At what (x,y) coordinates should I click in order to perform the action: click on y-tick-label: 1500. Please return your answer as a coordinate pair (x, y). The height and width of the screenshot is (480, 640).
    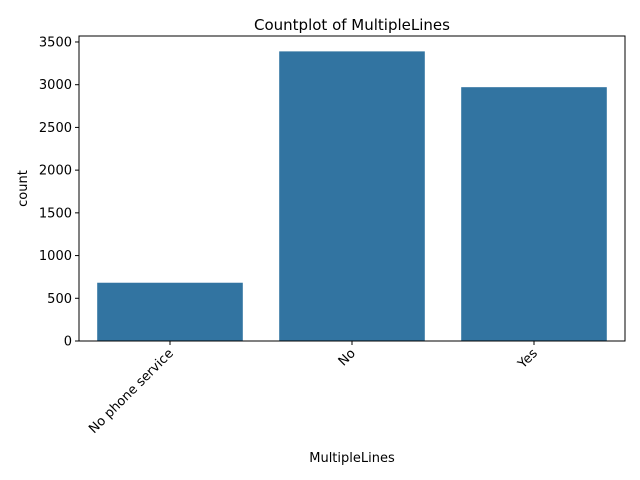
    Looking at the image, I should click on (55, 213).